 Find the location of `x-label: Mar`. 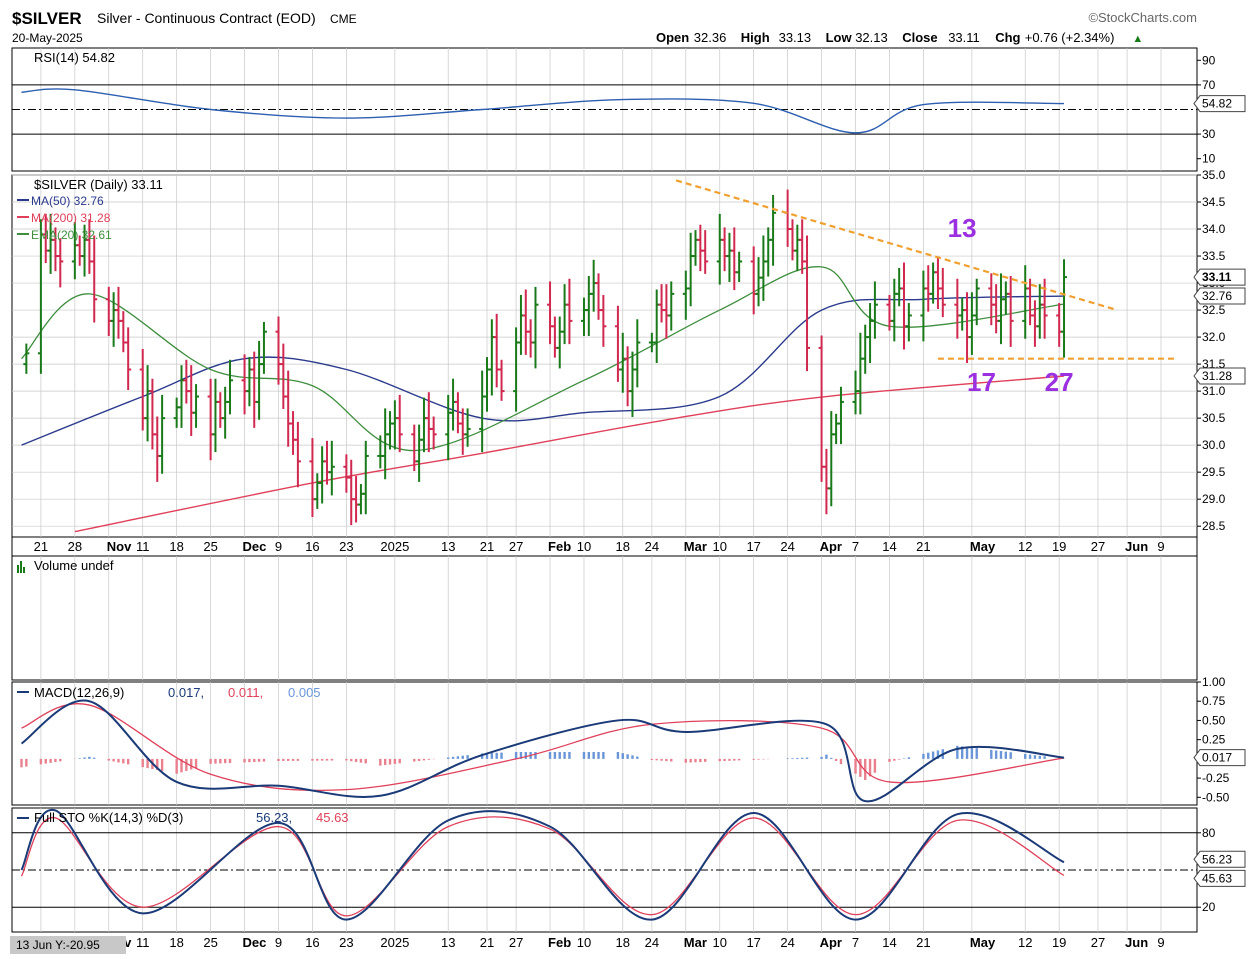

x-label: Mar is located at coordinates (695, 942).